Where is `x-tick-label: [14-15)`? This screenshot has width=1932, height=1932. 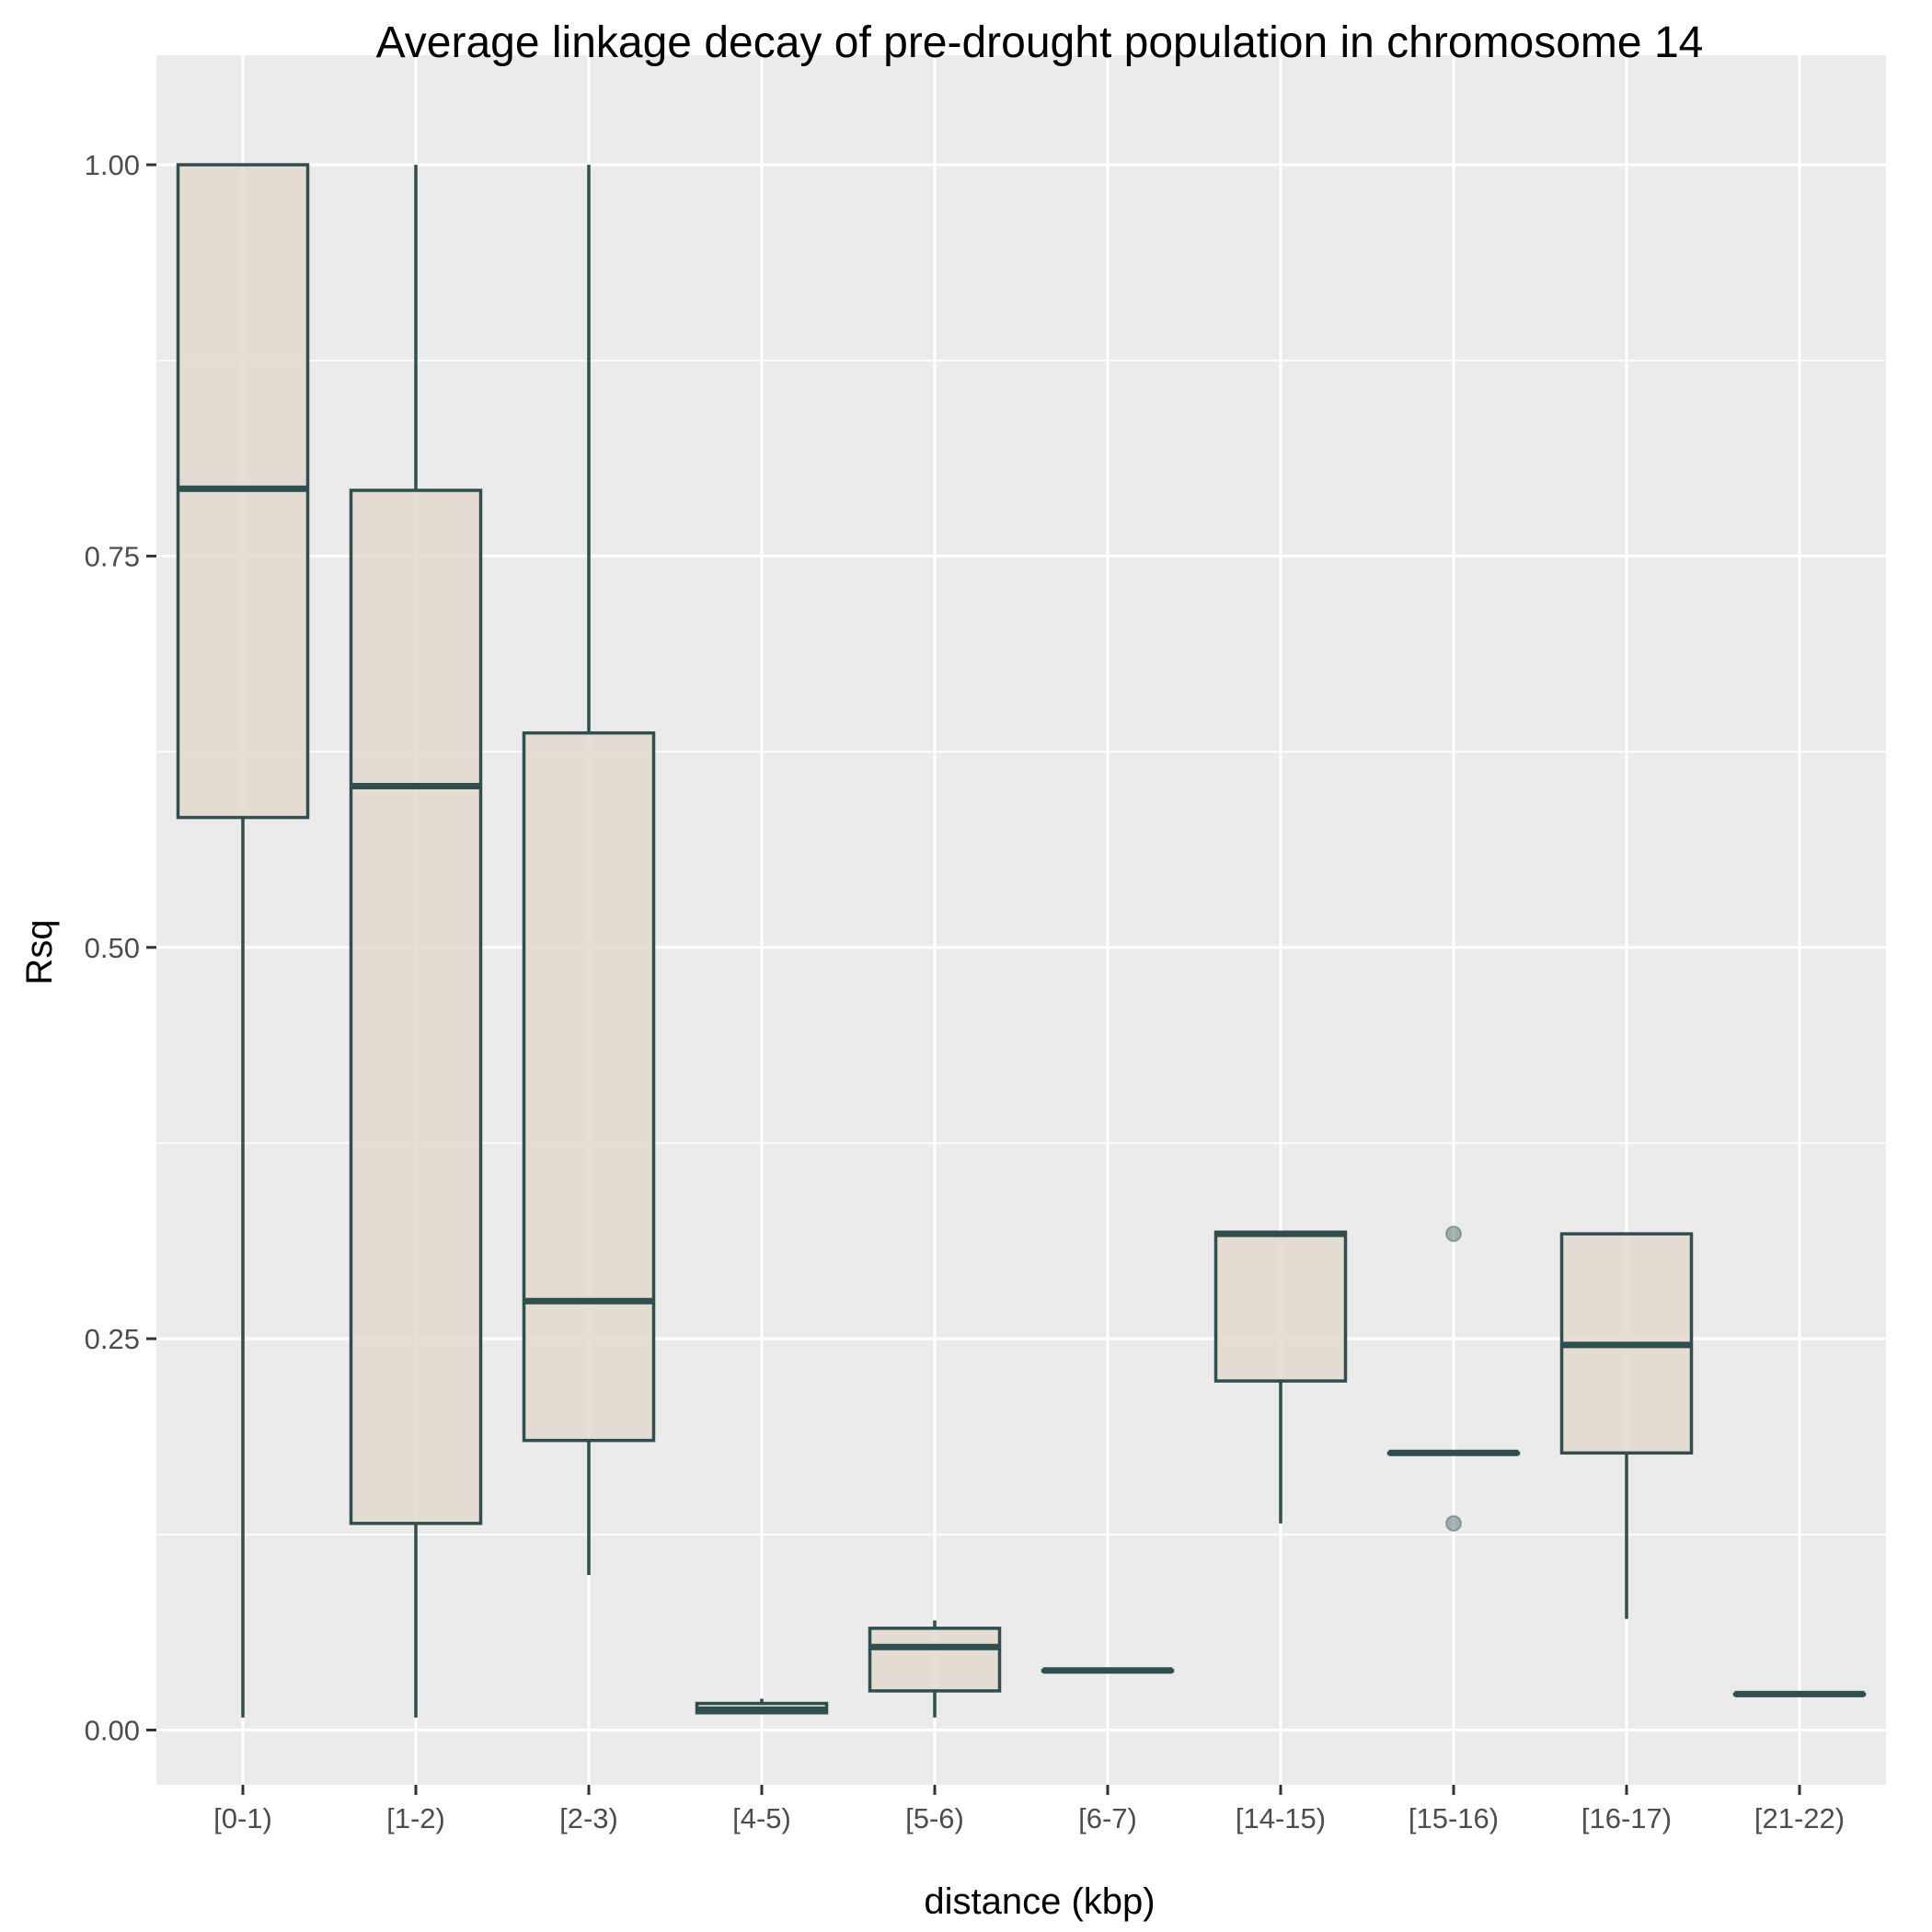
x-tick-label: [14-15) is located at coordinates (1281, 1818).